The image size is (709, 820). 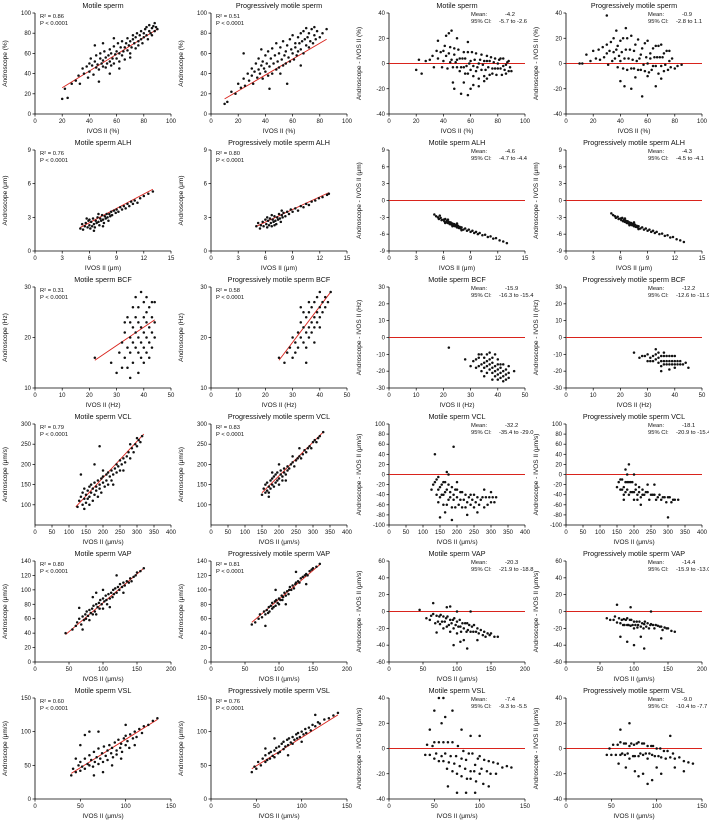 What do you see at coordinates (86, 533) in the screenshot?
I see `x-tick-label: 150` at bounding box center [86, 533].